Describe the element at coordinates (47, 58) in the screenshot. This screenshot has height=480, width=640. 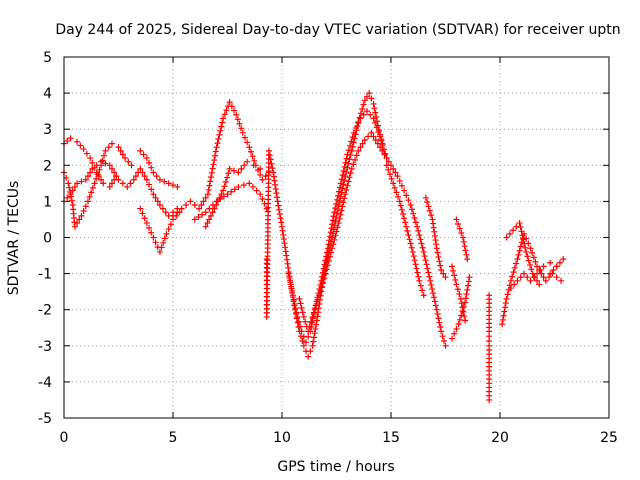
I see `y-tick-label: 5` at that location.